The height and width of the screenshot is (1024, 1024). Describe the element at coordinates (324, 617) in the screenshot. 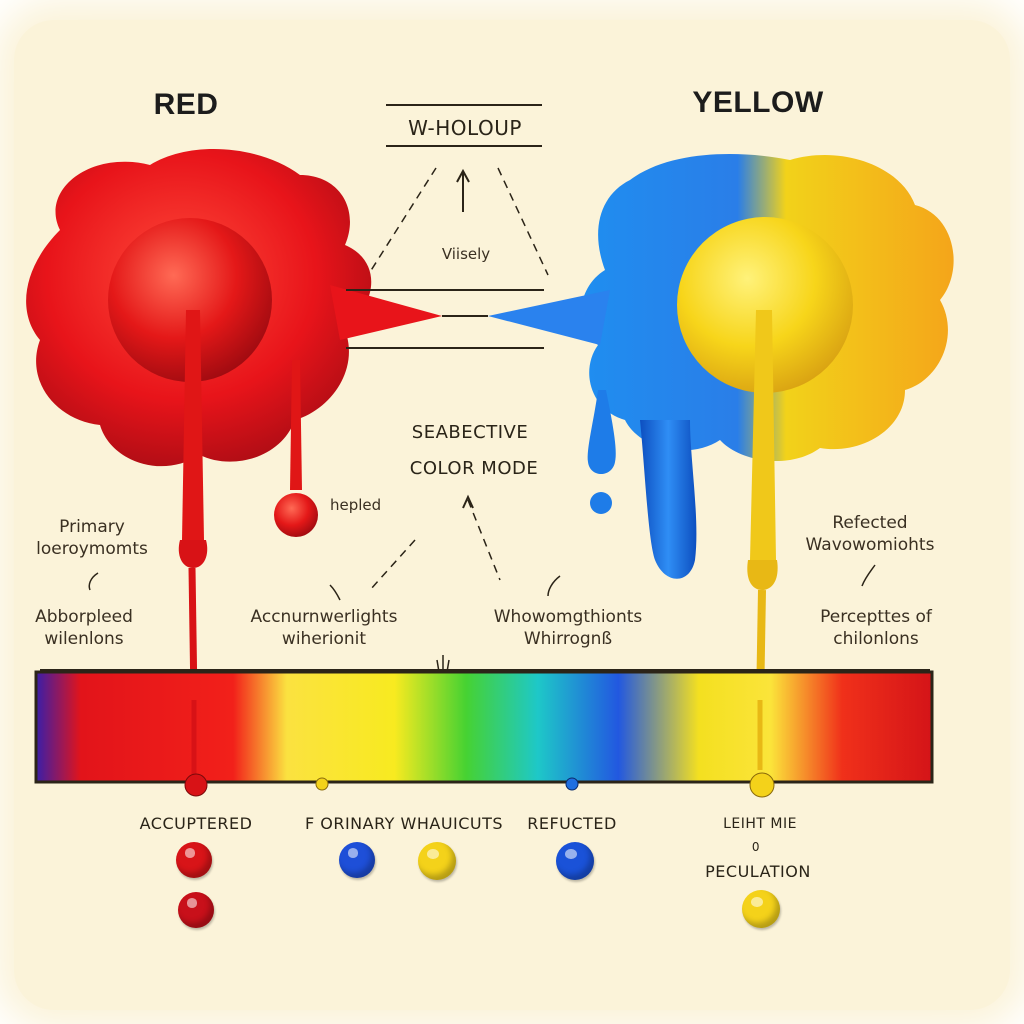

I see `note-mid-left-line1: Accnurnwerlights` at that location.